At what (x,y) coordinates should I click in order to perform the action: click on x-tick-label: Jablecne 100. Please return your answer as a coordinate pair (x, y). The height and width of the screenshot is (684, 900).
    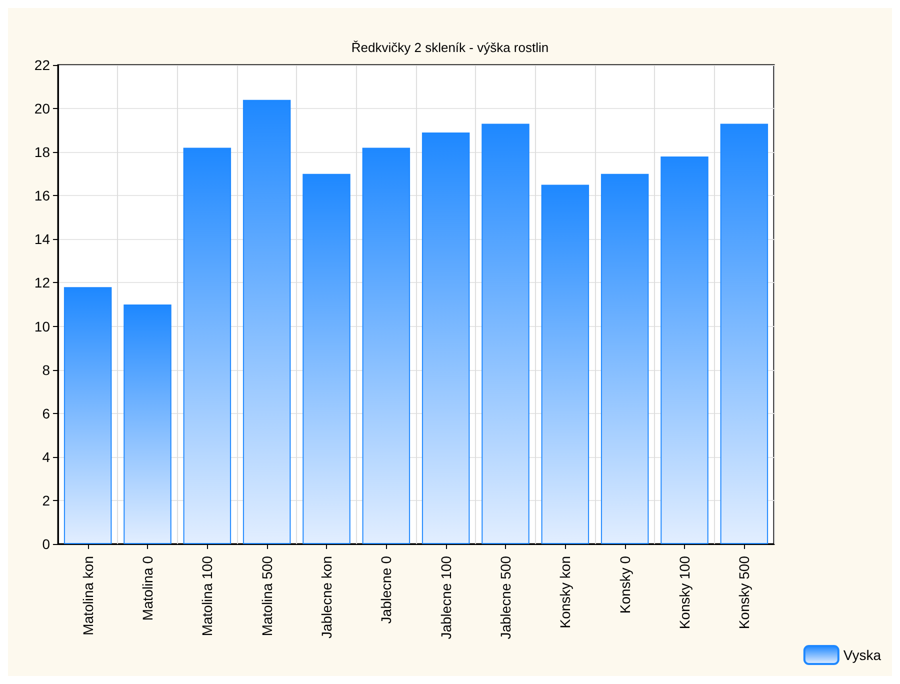
    Looking at the image, I should click on (446, 598).